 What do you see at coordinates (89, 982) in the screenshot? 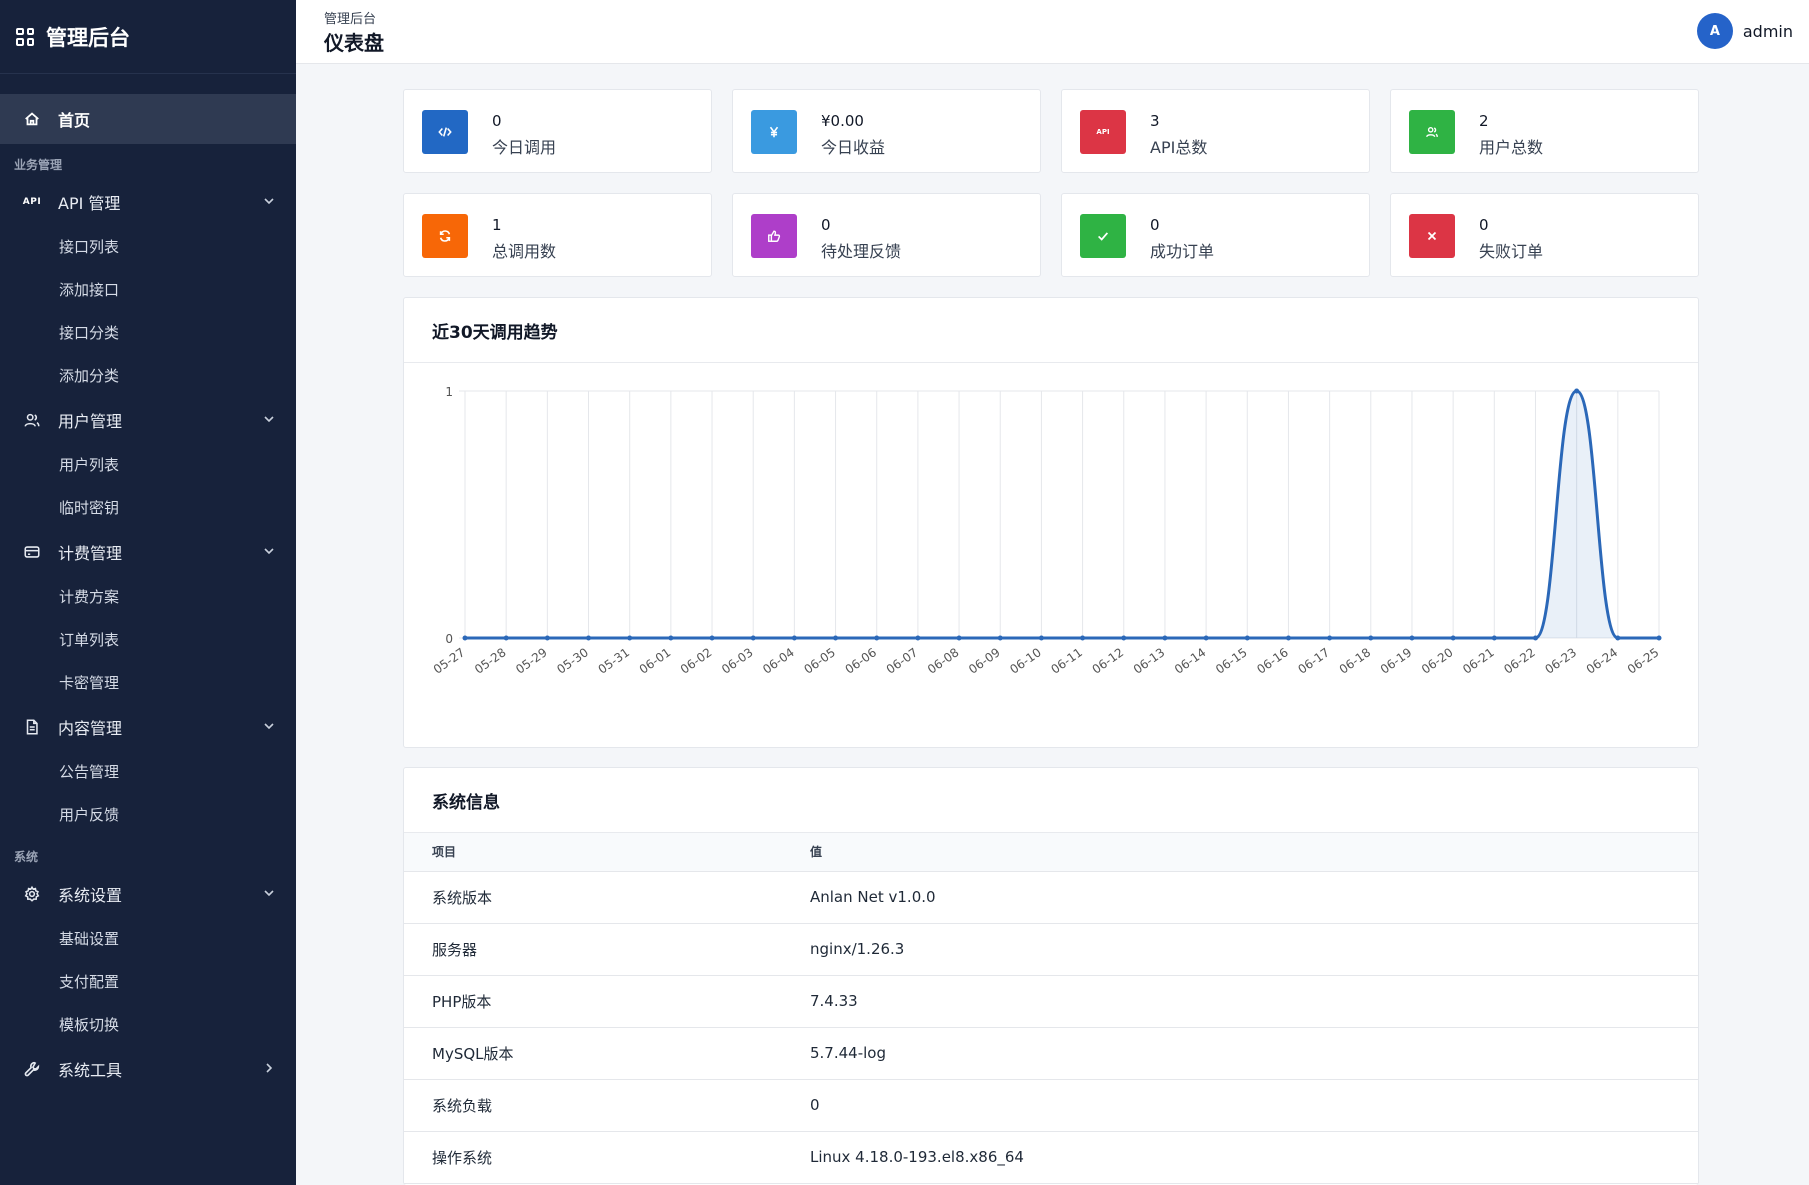
I see `sidebar-subitem-payment-config: 支付配置` at bounding box center [89, 982].